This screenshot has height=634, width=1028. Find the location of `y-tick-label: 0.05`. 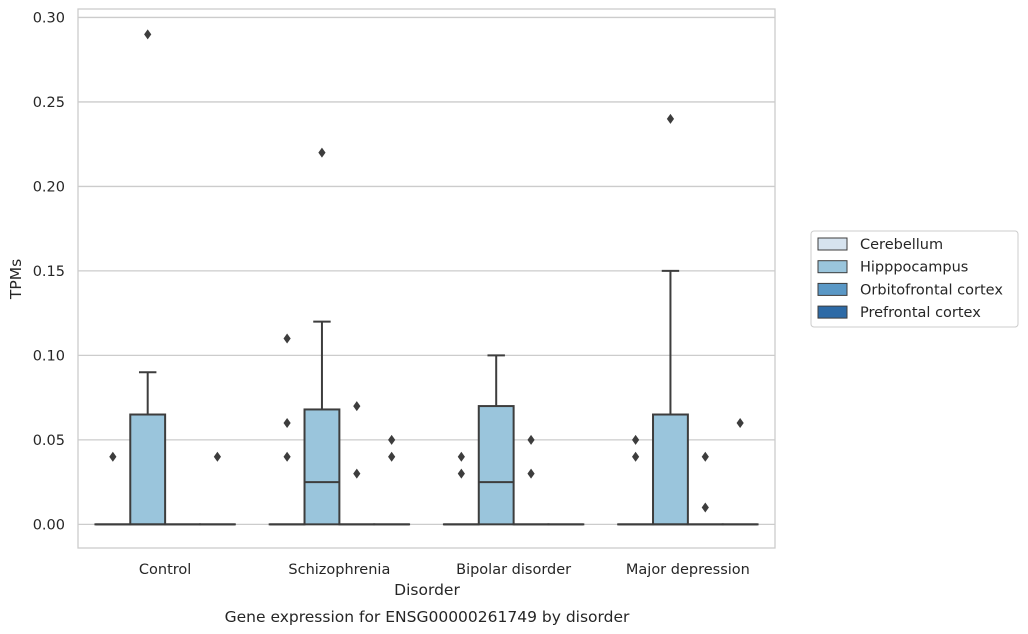

y-tick-label: 0.05 is located at coordinates (49, 441).